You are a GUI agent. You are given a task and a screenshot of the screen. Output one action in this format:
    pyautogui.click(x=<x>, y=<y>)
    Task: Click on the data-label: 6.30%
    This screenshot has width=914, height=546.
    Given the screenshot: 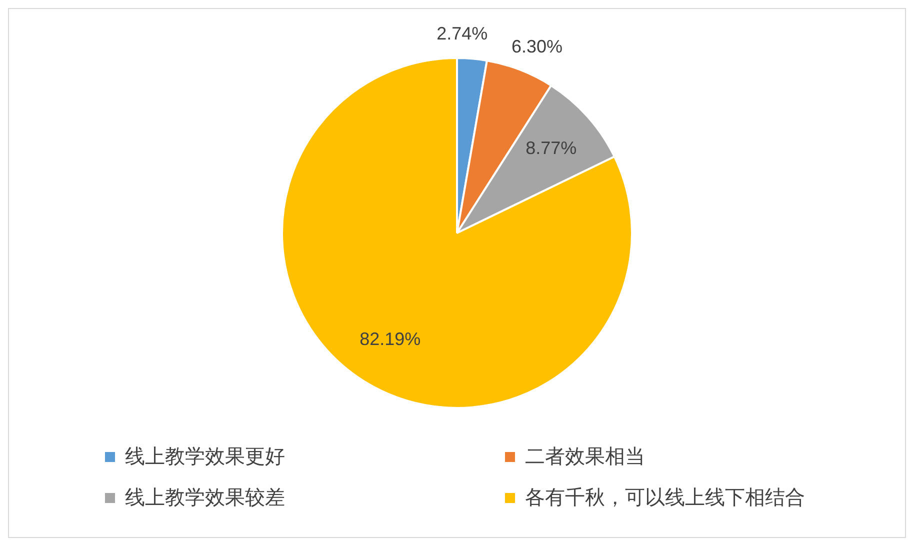 What is the action you would take?
    pyautogui.click(x=536, y=46)
    